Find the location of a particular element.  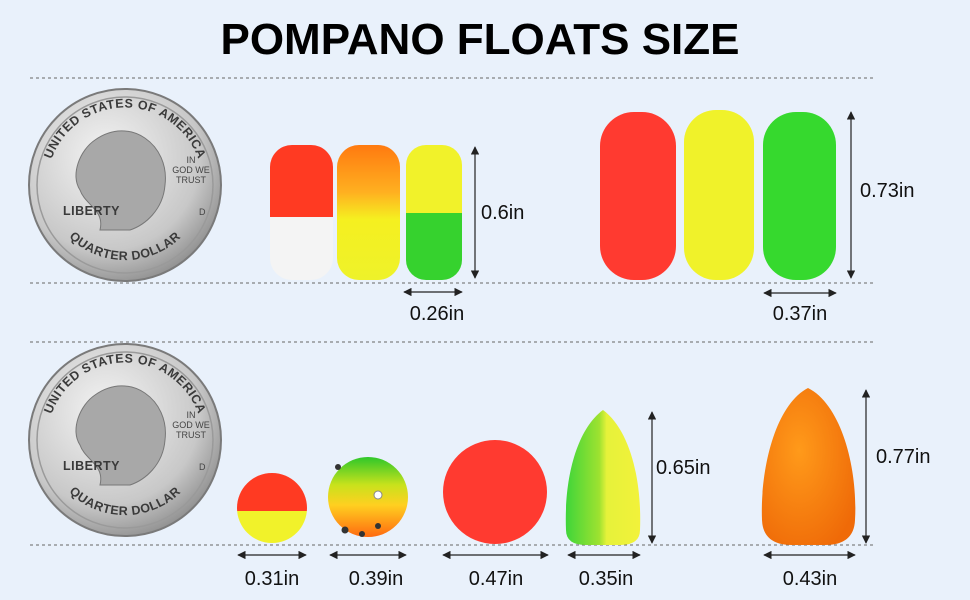

width-label: 0.26in is located at coordinates (437, 314).